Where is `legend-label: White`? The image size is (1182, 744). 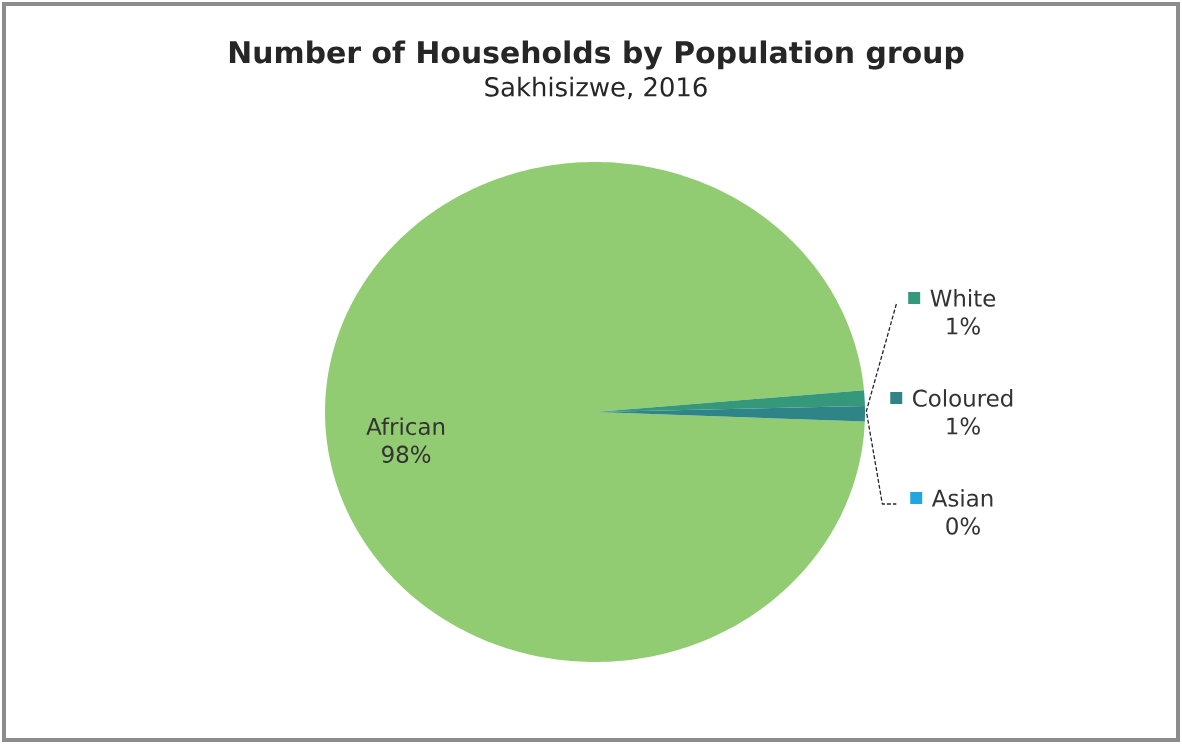 legend-label: White is located at coordinates (963, 298).